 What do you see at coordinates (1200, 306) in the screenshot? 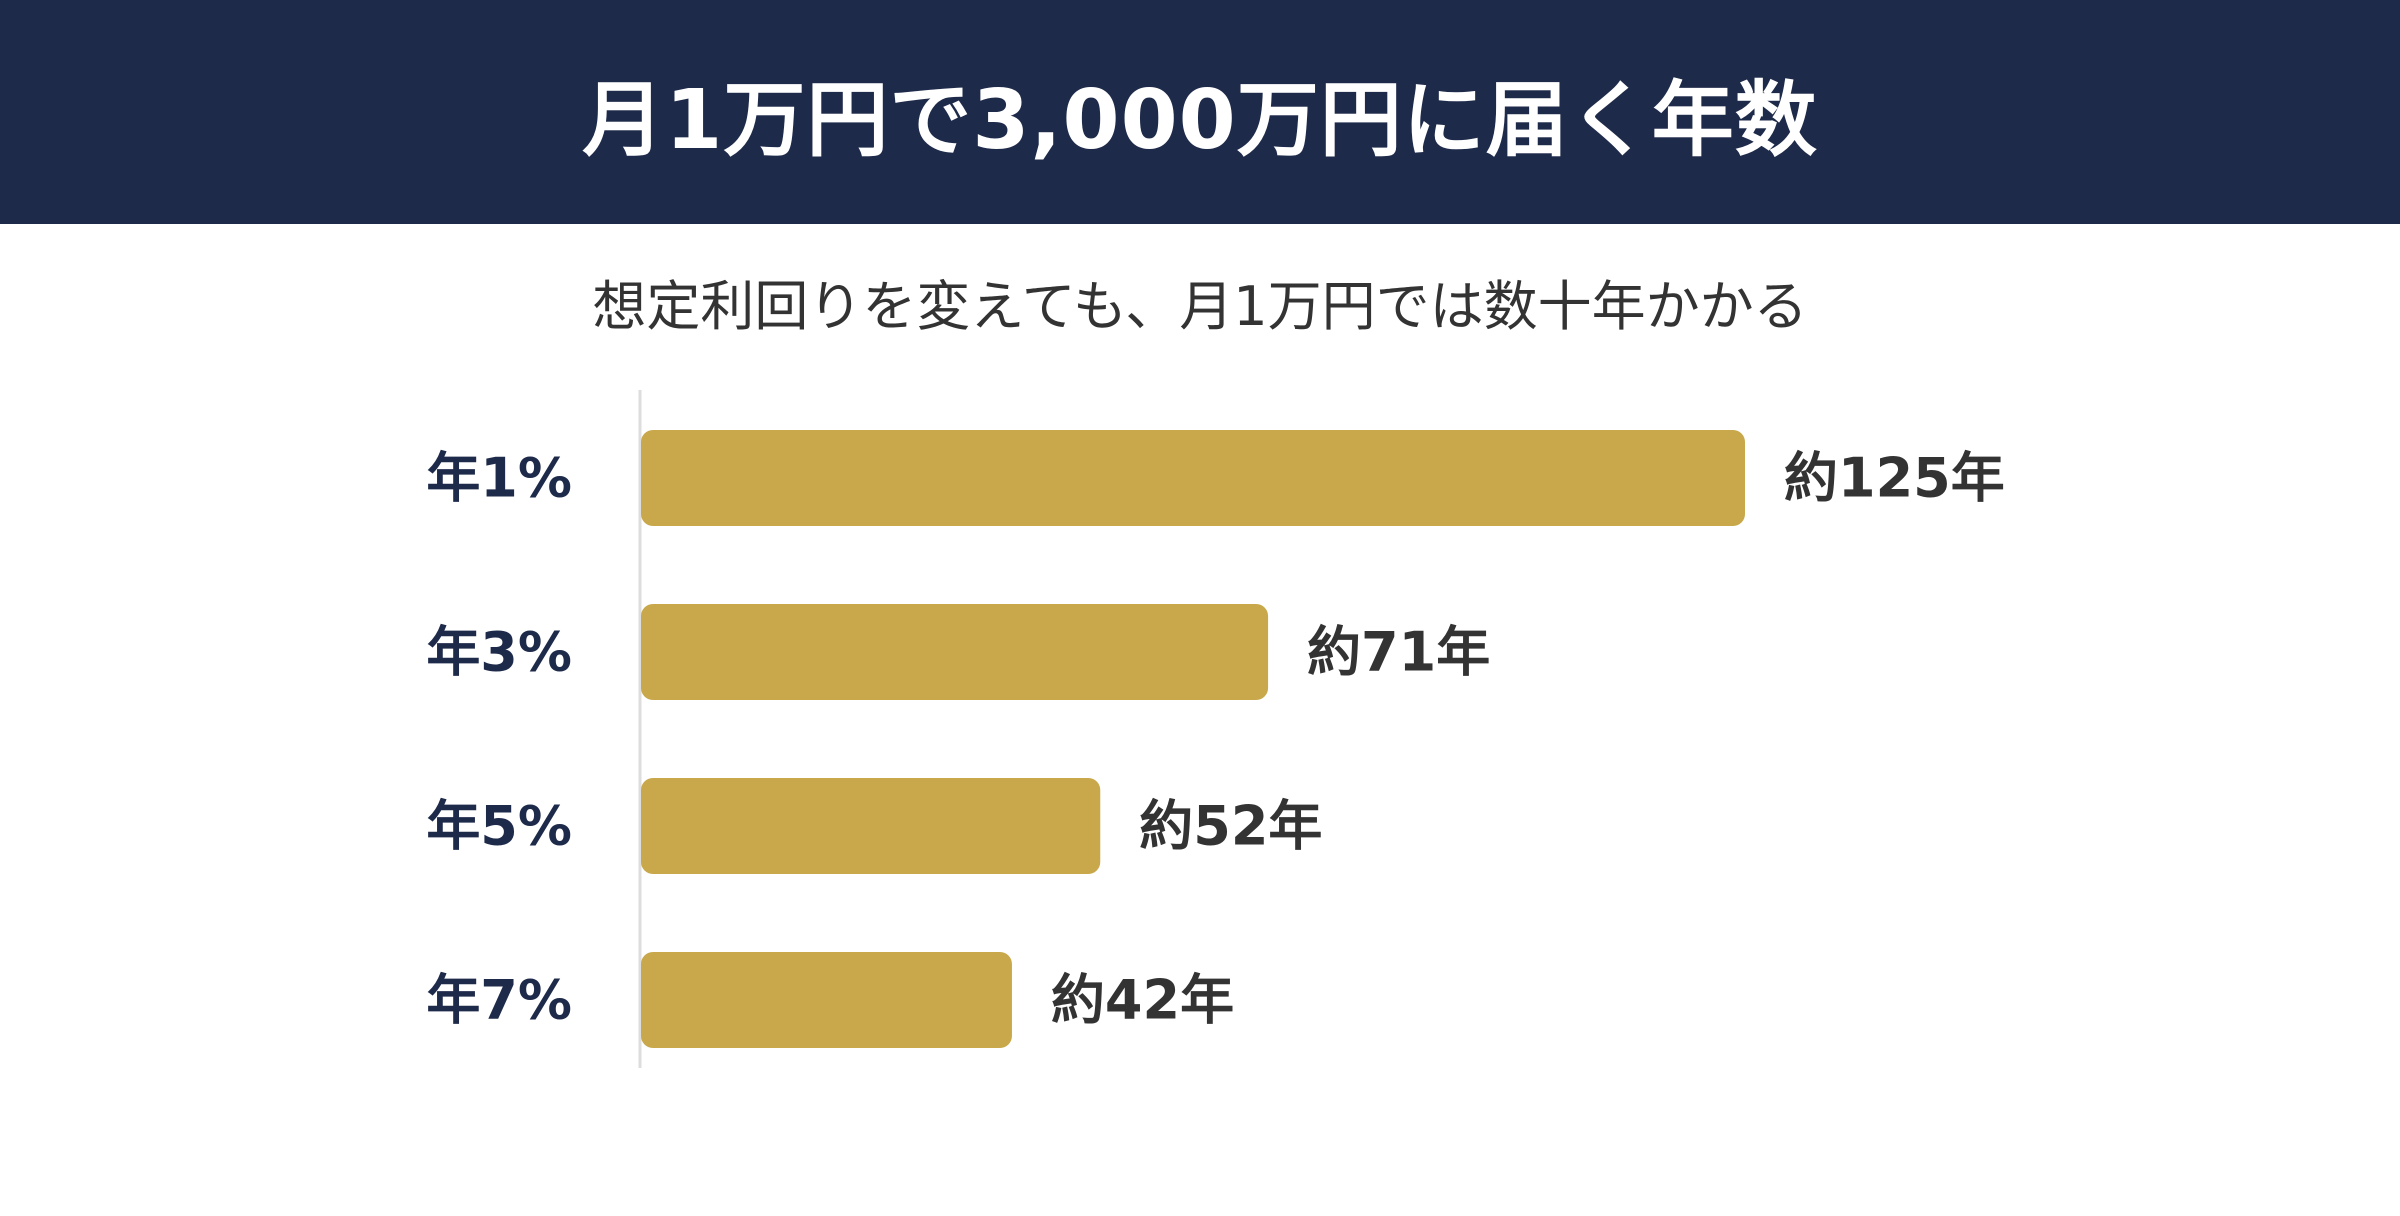
I see `chart-subtitle: 想定利回りを変えても、月1万円では数十年かかる` at bounding box center [1200, 306].